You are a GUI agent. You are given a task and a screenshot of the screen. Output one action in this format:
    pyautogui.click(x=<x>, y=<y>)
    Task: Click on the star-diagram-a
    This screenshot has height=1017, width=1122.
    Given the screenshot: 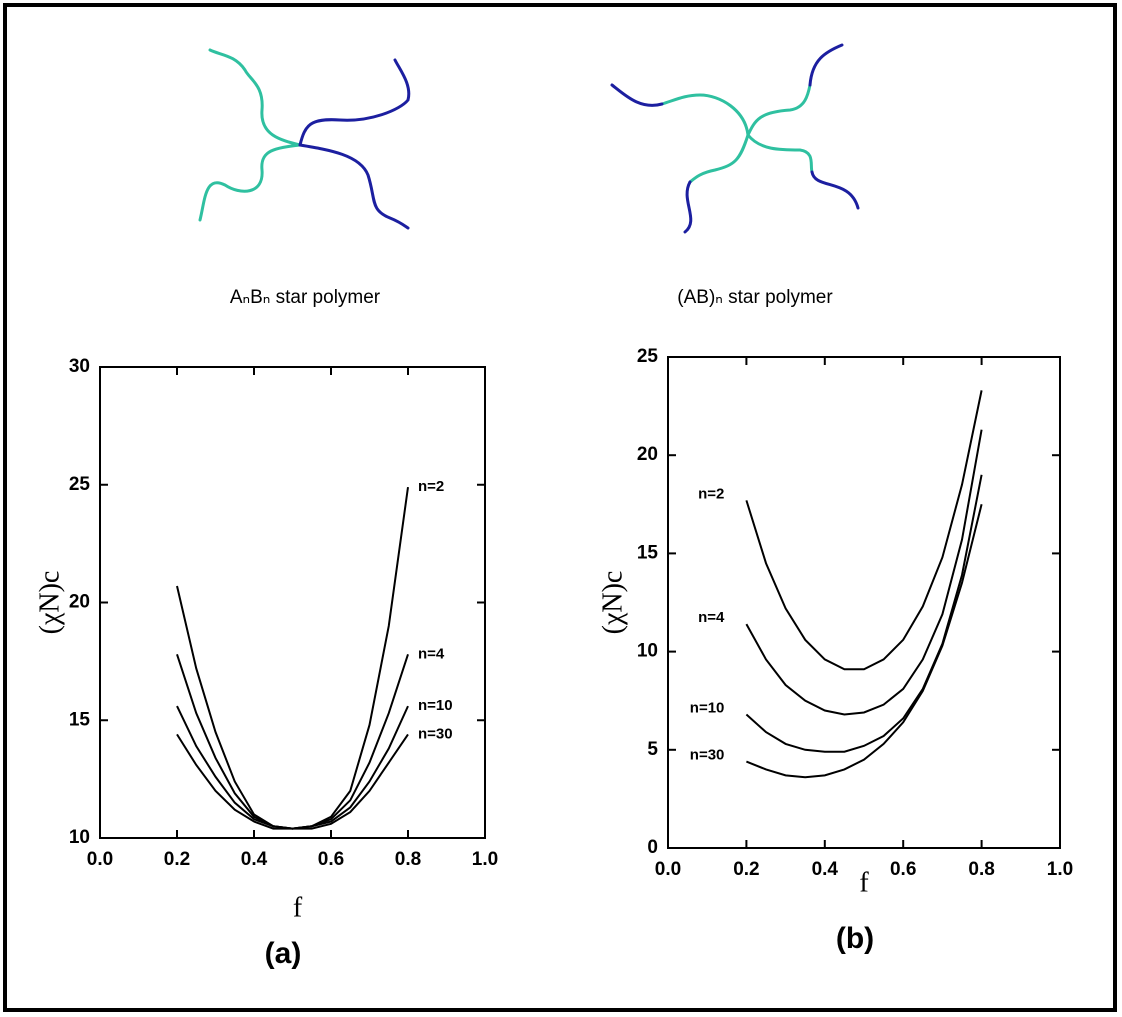 What is the action you would take?
    pyautogui.click(x=304, y=139)
    